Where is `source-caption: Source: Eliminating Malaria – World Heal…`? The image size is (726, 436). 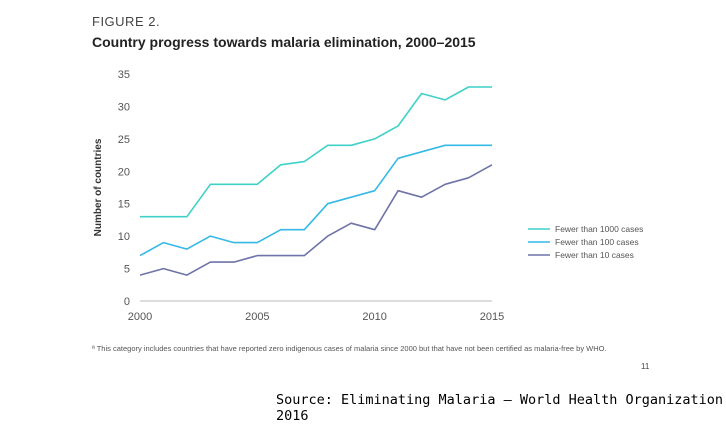
source-caption: Source: Eliminating Malaria – World Heal… is located at coordinates (500, 408).